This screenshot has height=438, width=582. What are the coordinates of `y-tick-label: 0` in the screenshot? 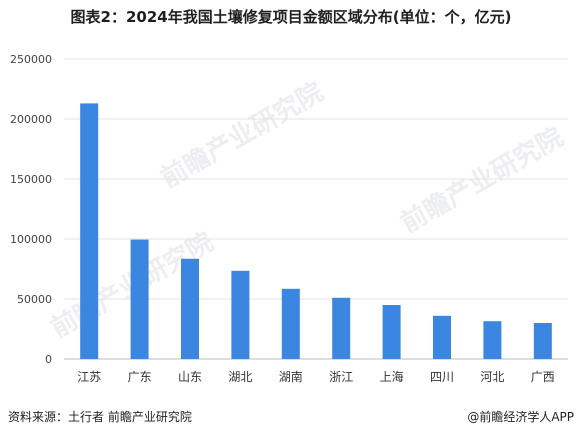 It's located at (48, 359).